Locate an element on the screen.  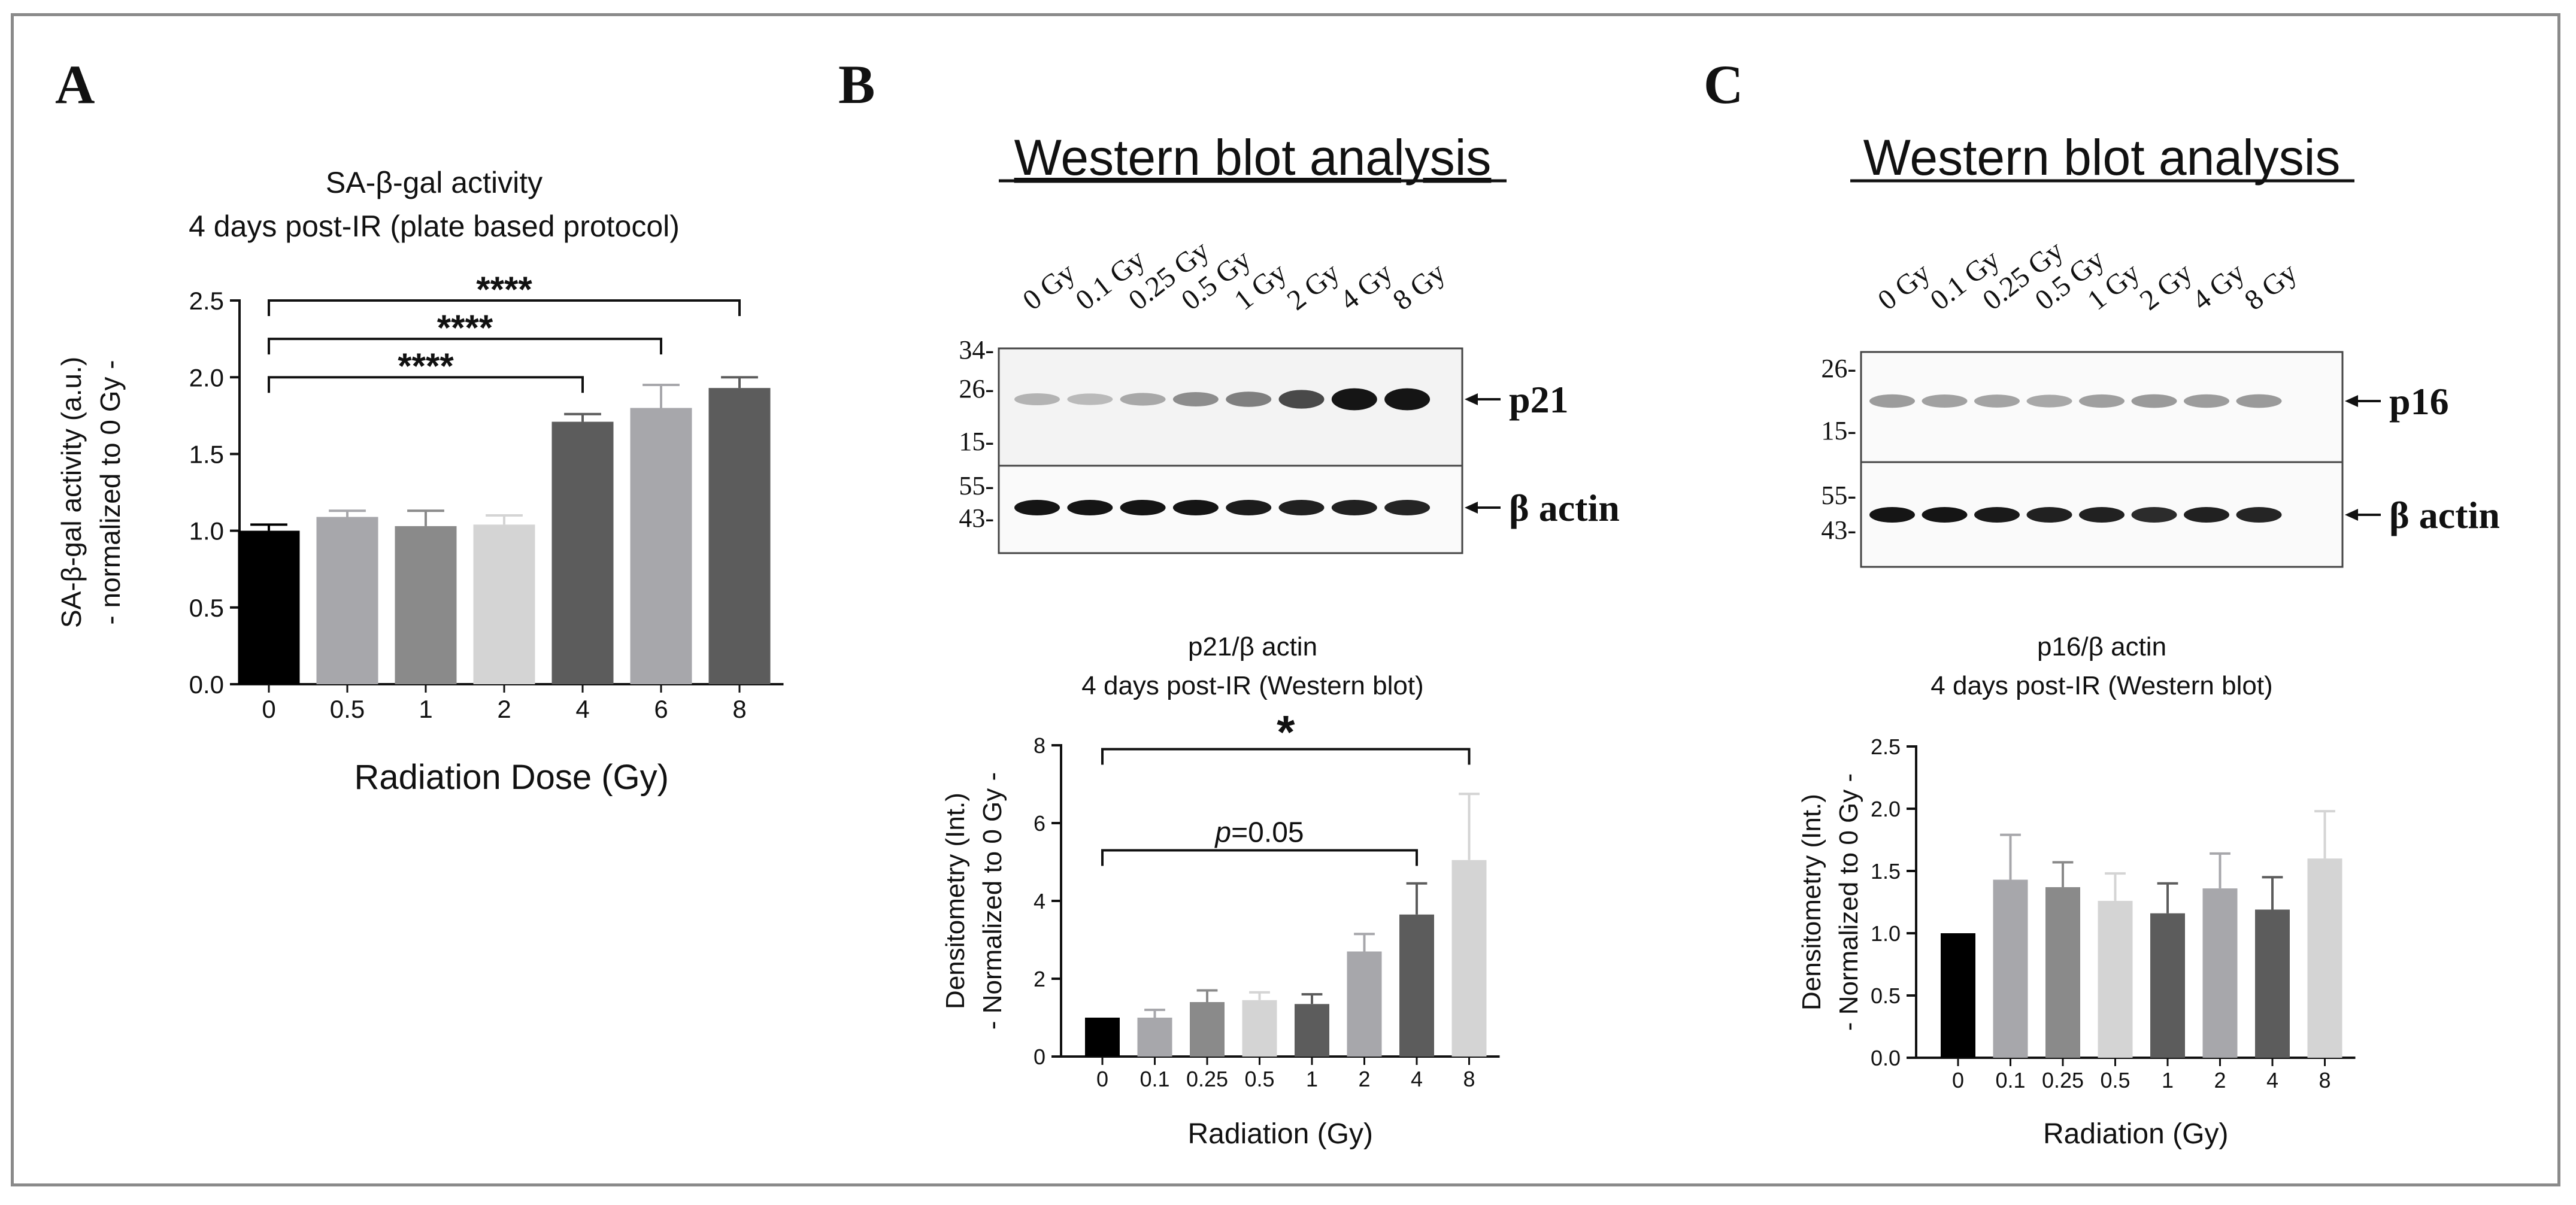
y-tick-label: 0 is located at coordinates (1039, 1057).